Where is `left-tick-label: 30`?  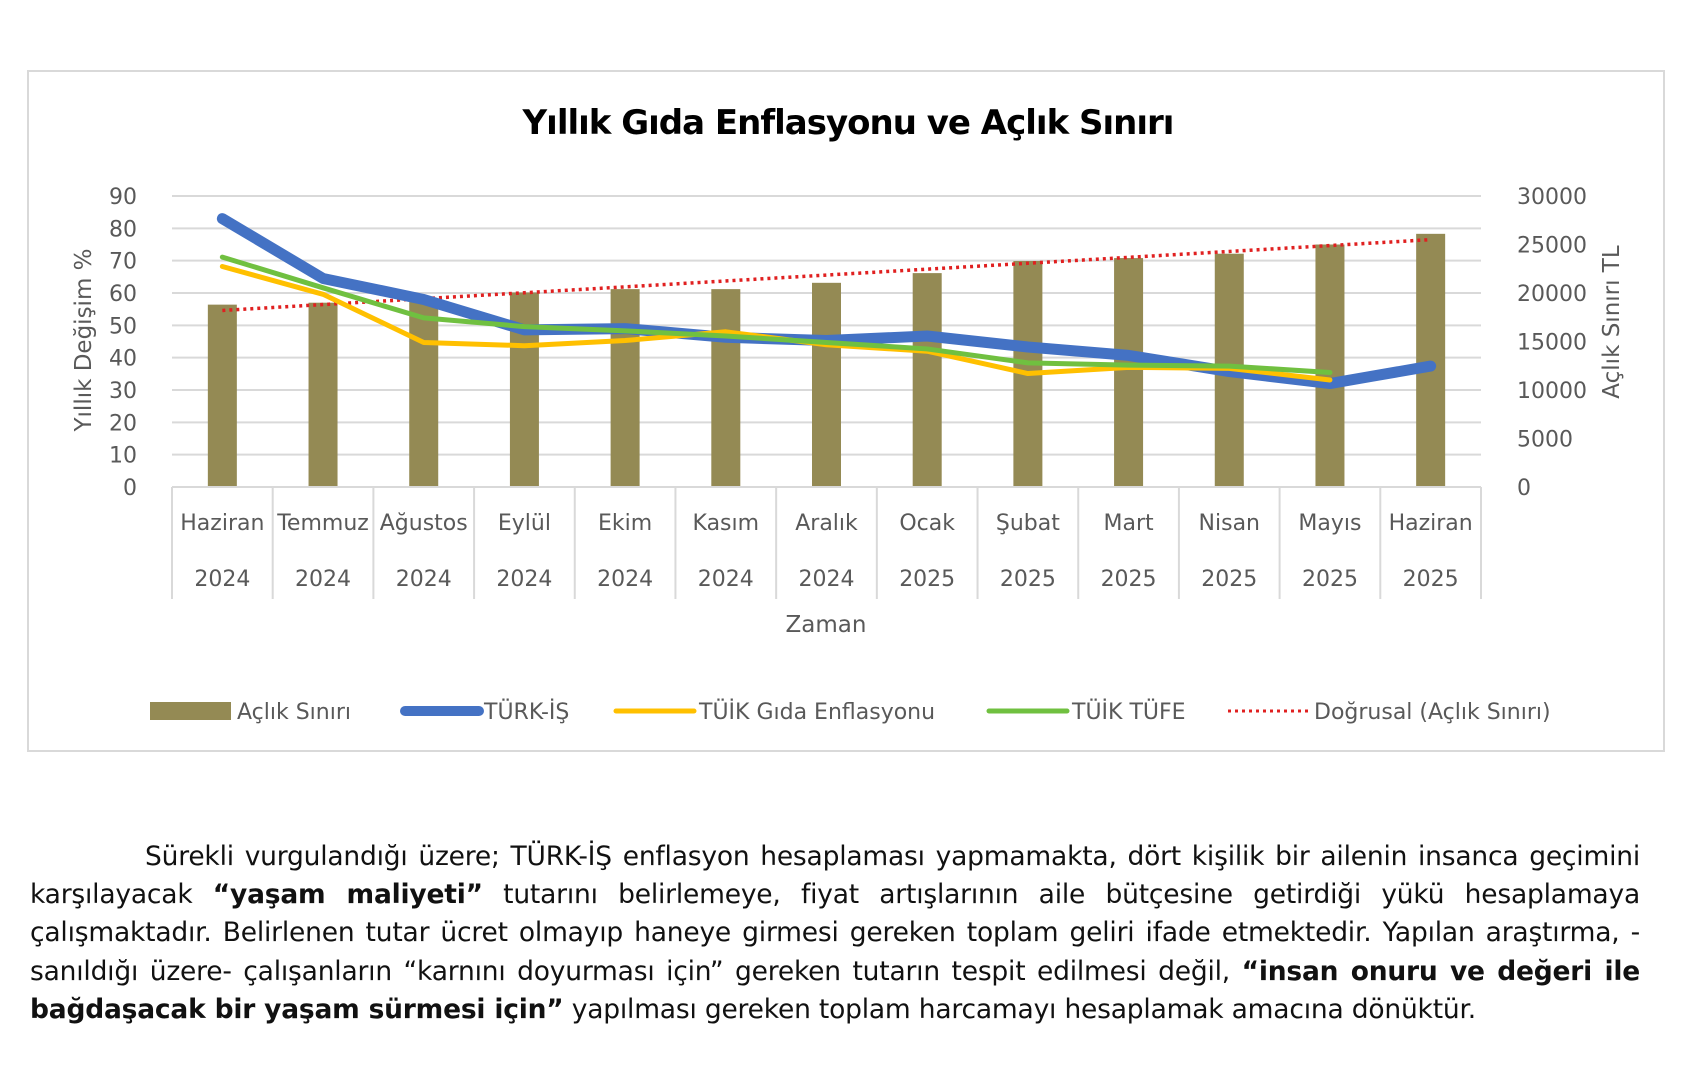
left-tick-label: 30 is located at coordinates (123, 391).